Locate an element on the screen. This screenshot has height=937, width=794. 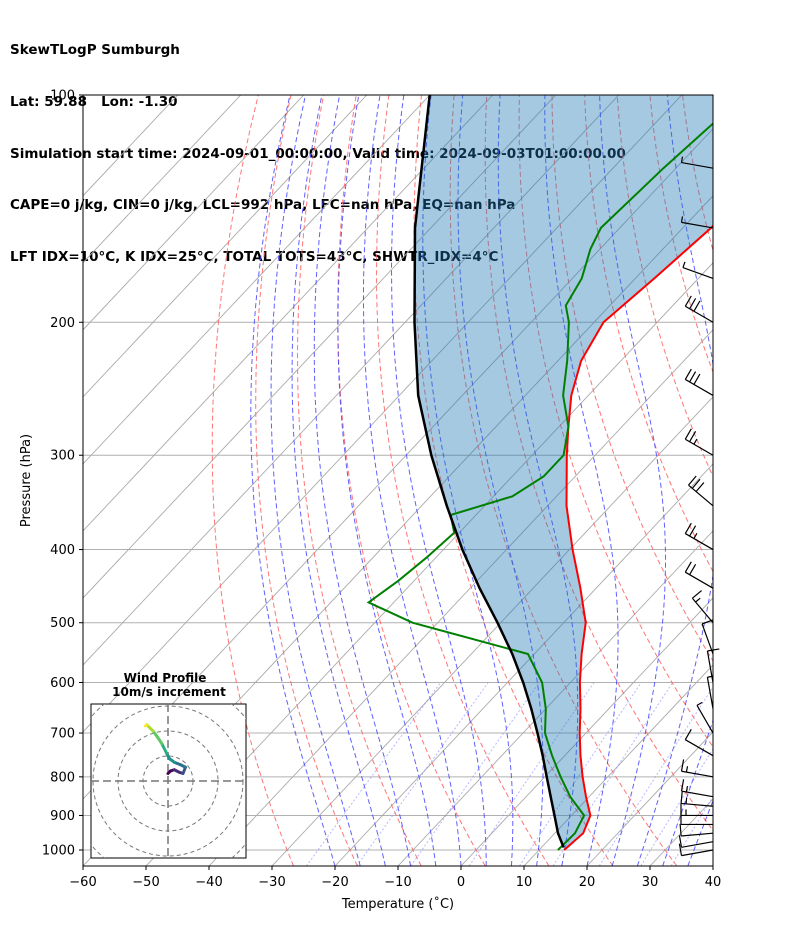
x-tick-label: 40 is located at coordinates (713, 882).